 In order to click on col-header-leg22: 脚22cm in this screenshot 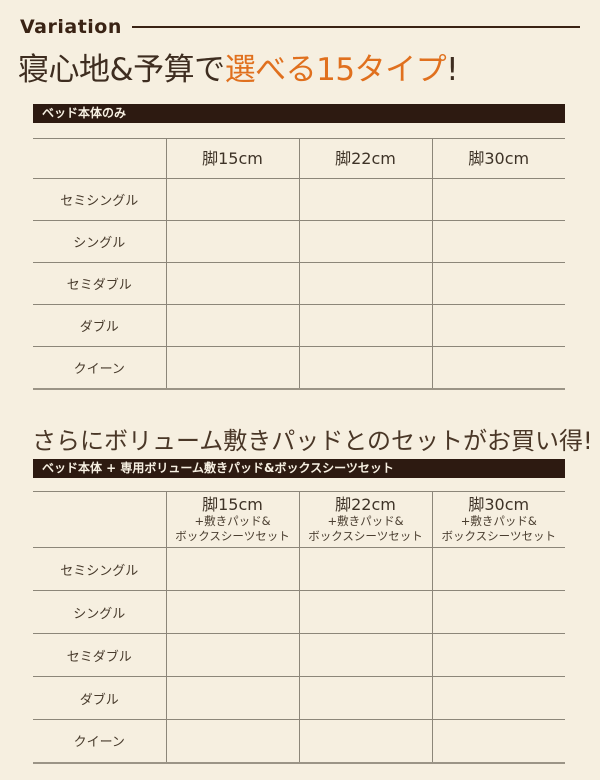, I will do `click(365, 158)`.